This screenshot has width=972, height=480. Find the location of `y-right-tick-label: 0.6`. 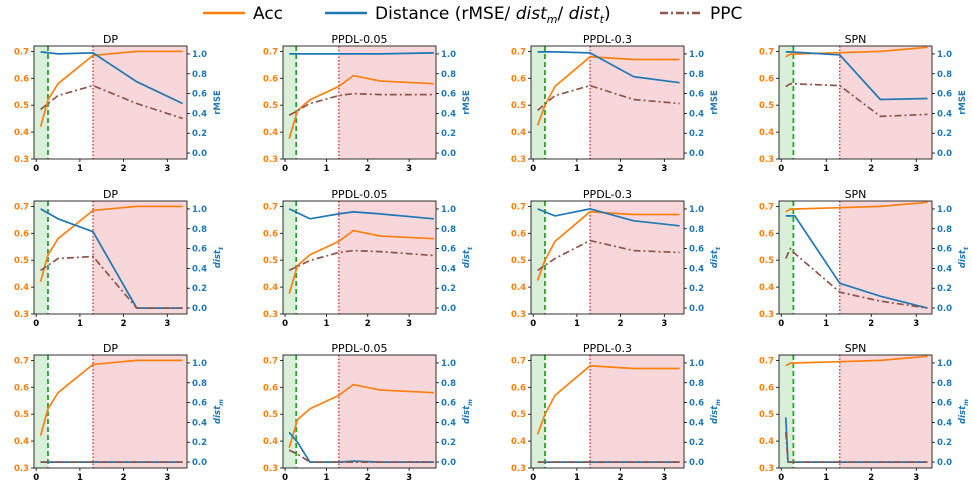

y-right-tick-label: 0.6 is located at coordinates (199, 95).